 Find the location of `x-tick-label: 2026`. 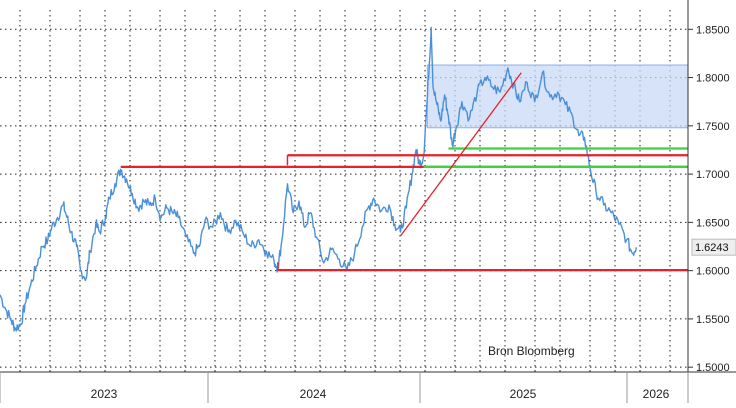

x-tick-label: 2026 is located at coordinates (656, 394).